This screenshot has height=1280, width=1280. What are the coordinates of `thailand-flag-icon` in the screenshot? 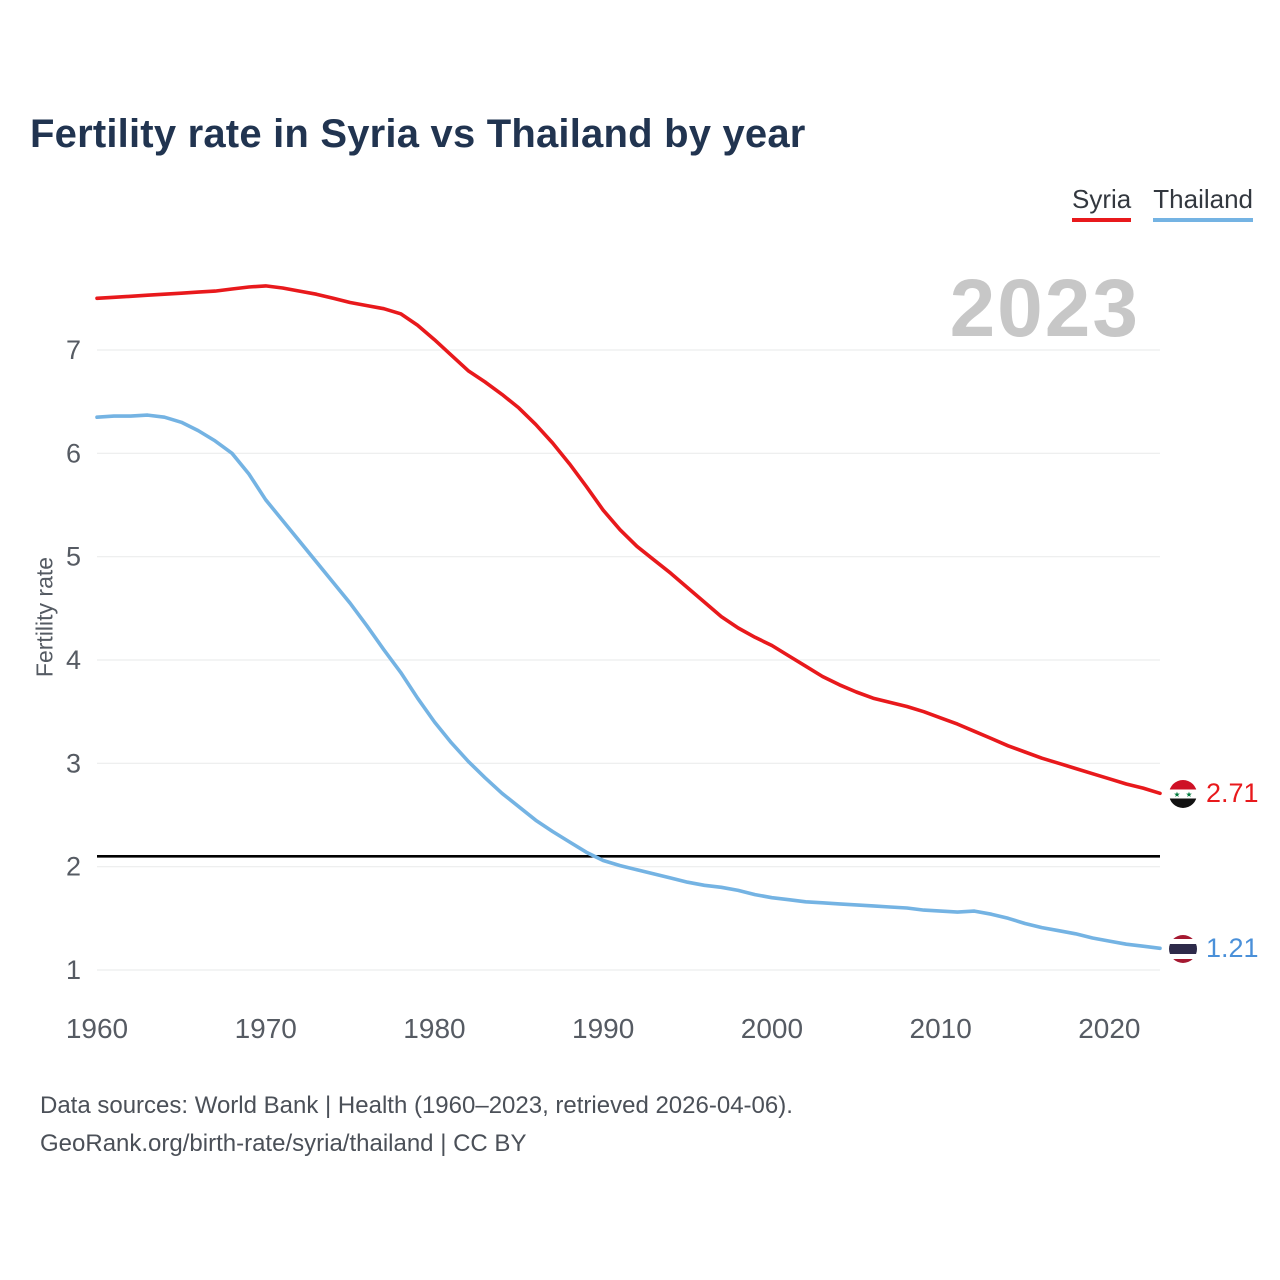 It's located at (1183, 948).